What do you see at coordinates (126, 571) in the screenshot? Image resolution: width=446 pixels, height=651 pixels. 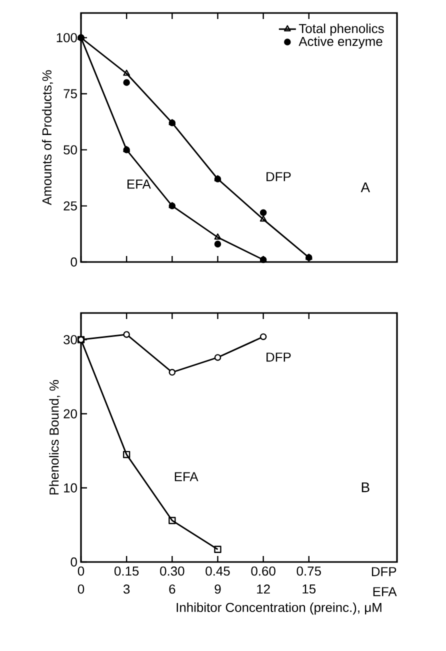 I see `x-tick-label: 0.15` at bounding box center [126, 571].